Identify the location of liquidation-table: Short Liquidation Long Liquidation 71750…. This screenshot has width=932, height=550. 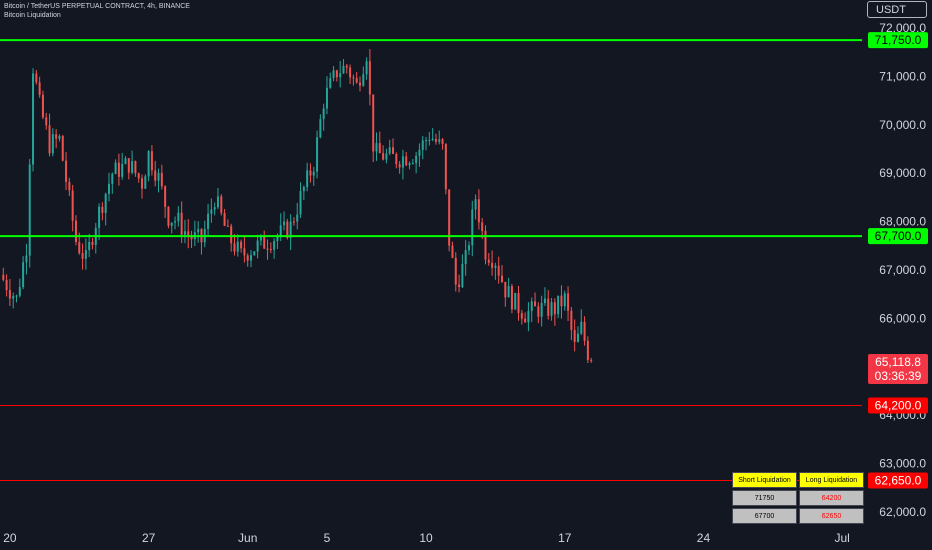
(798, 498).